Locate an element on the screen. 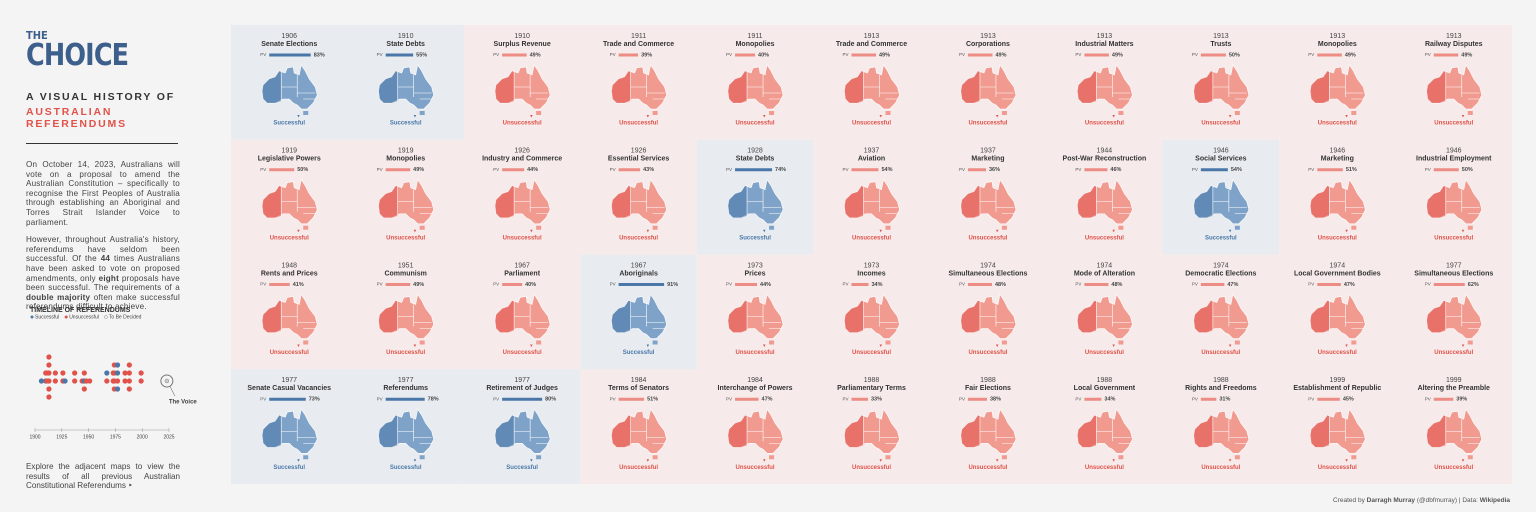 This screenshot has height=512, width=1536. year: 1928 is located at coordinates (755, 151).